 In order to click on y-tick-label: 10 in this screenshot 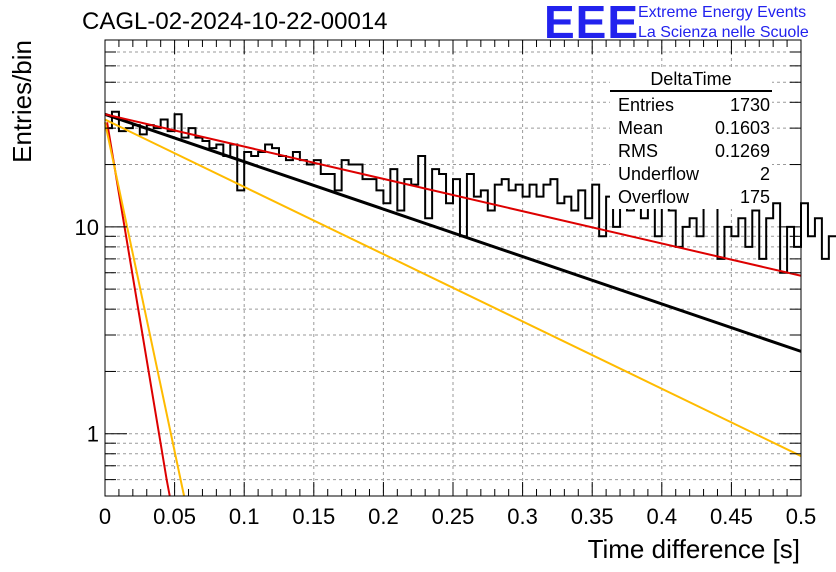, I will do `click(87, 227)`.